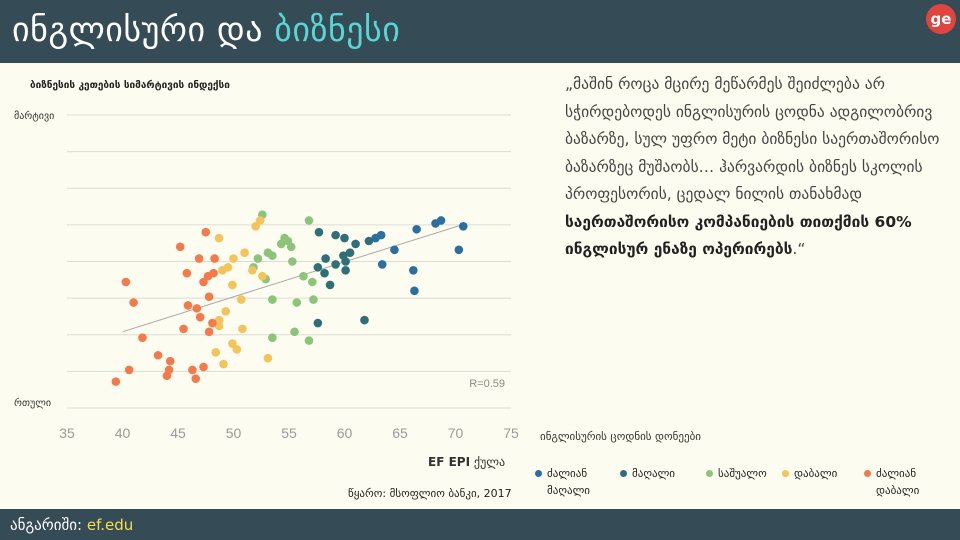 The image size is (960, 540). I want to click on x-tick-label: 75, so click(511, 433).